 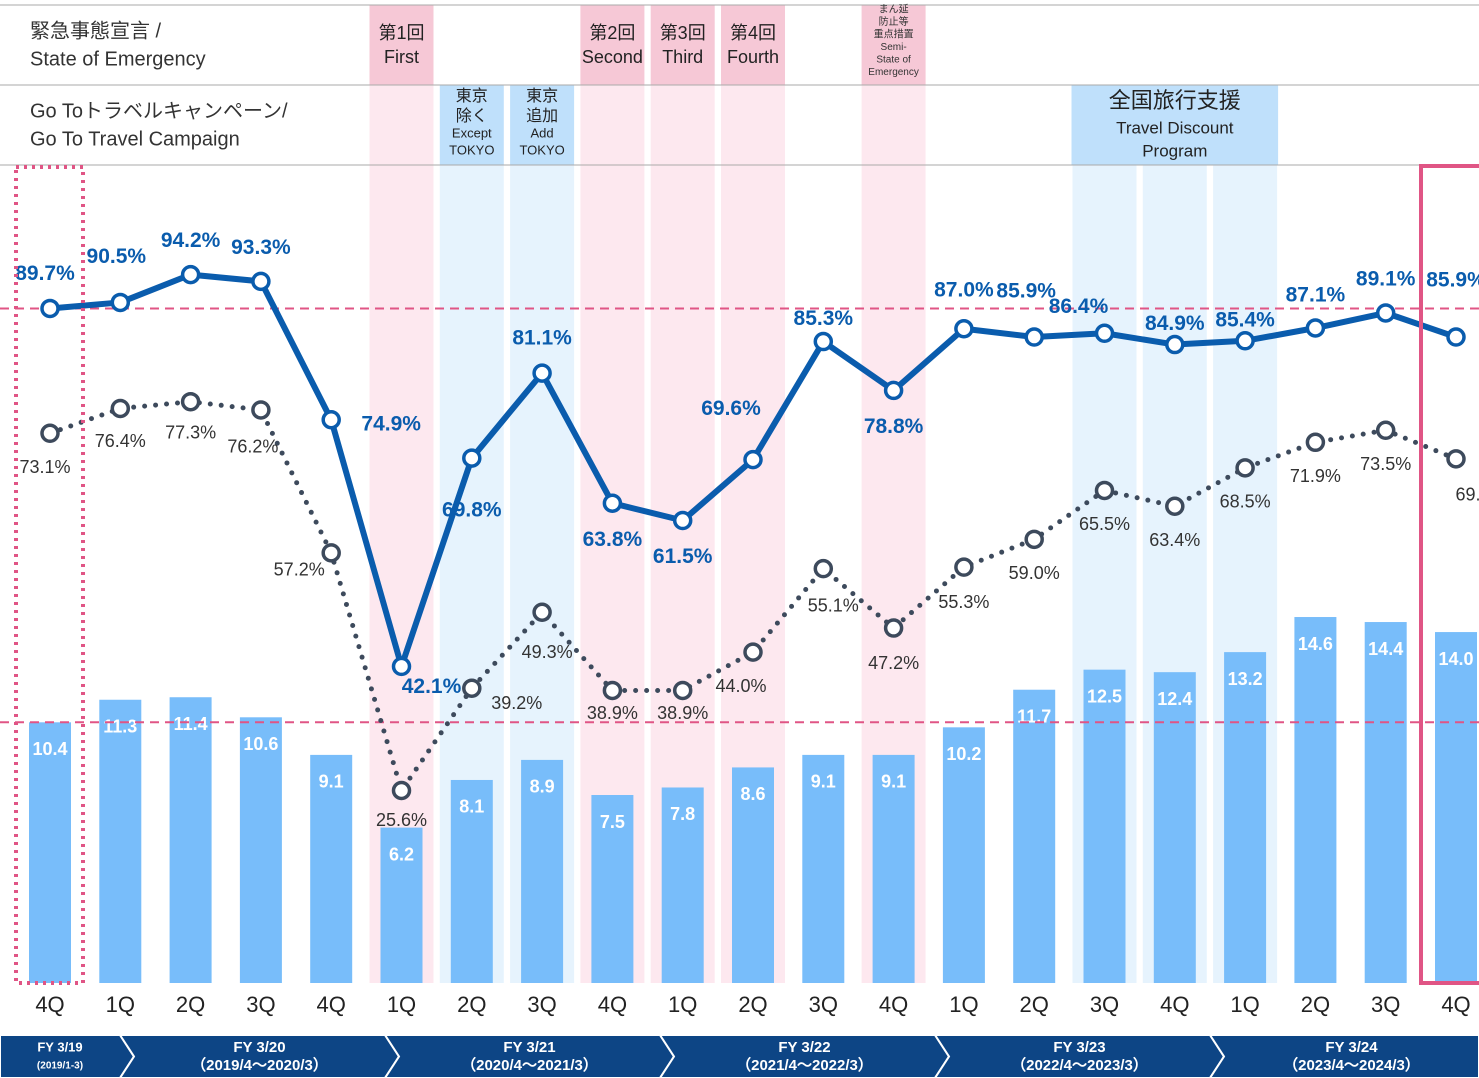 I want to click on data-label: 93.3%, so click(x=261, y=247).